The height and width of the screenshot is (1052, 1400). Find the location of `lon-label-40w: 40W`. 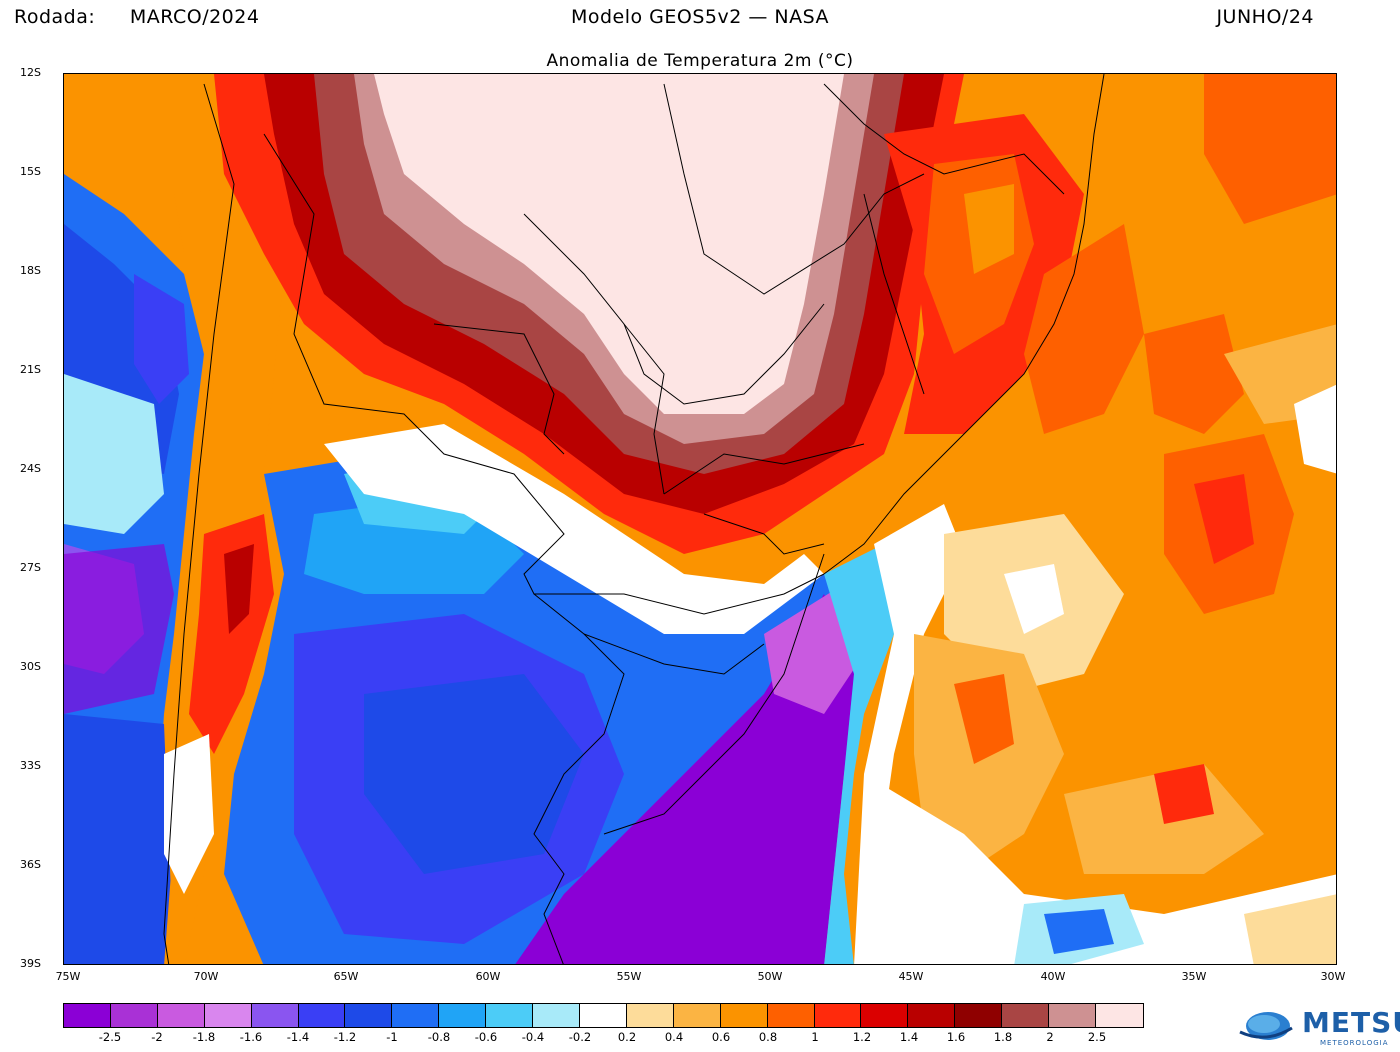

lon-label-40w: 40W is located at coordinates (1053, 976).